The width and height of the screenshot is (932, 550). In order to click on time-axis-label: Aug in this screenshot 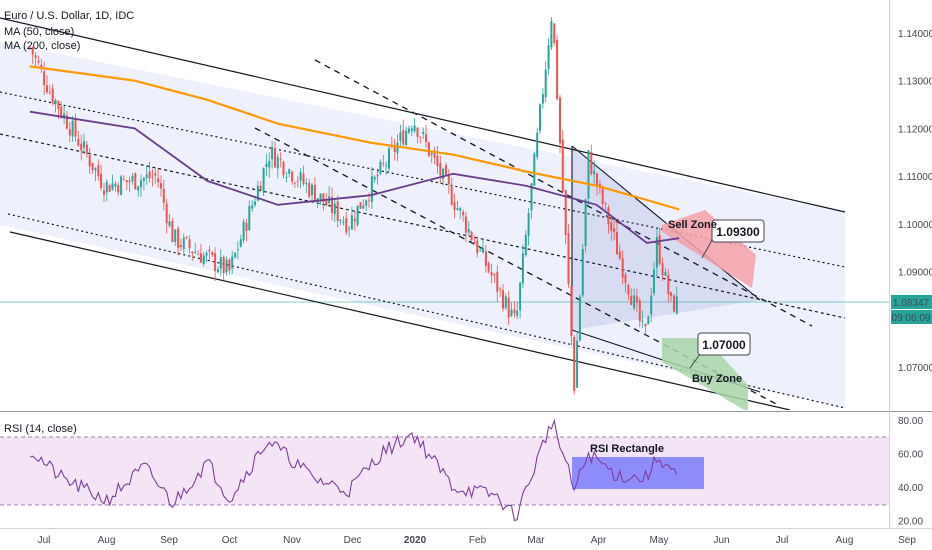, I will do `click(845, 540)`.